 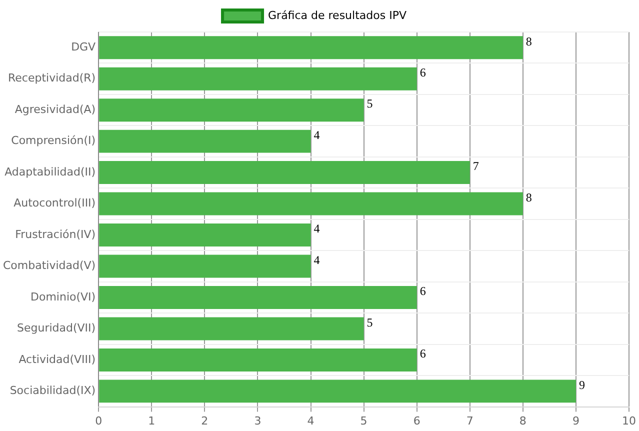 What do you see at coordinates (55, 234) in the screenshot?
I see `y-tick-label: Frustración(IV)` at bounding box center [55, 234].